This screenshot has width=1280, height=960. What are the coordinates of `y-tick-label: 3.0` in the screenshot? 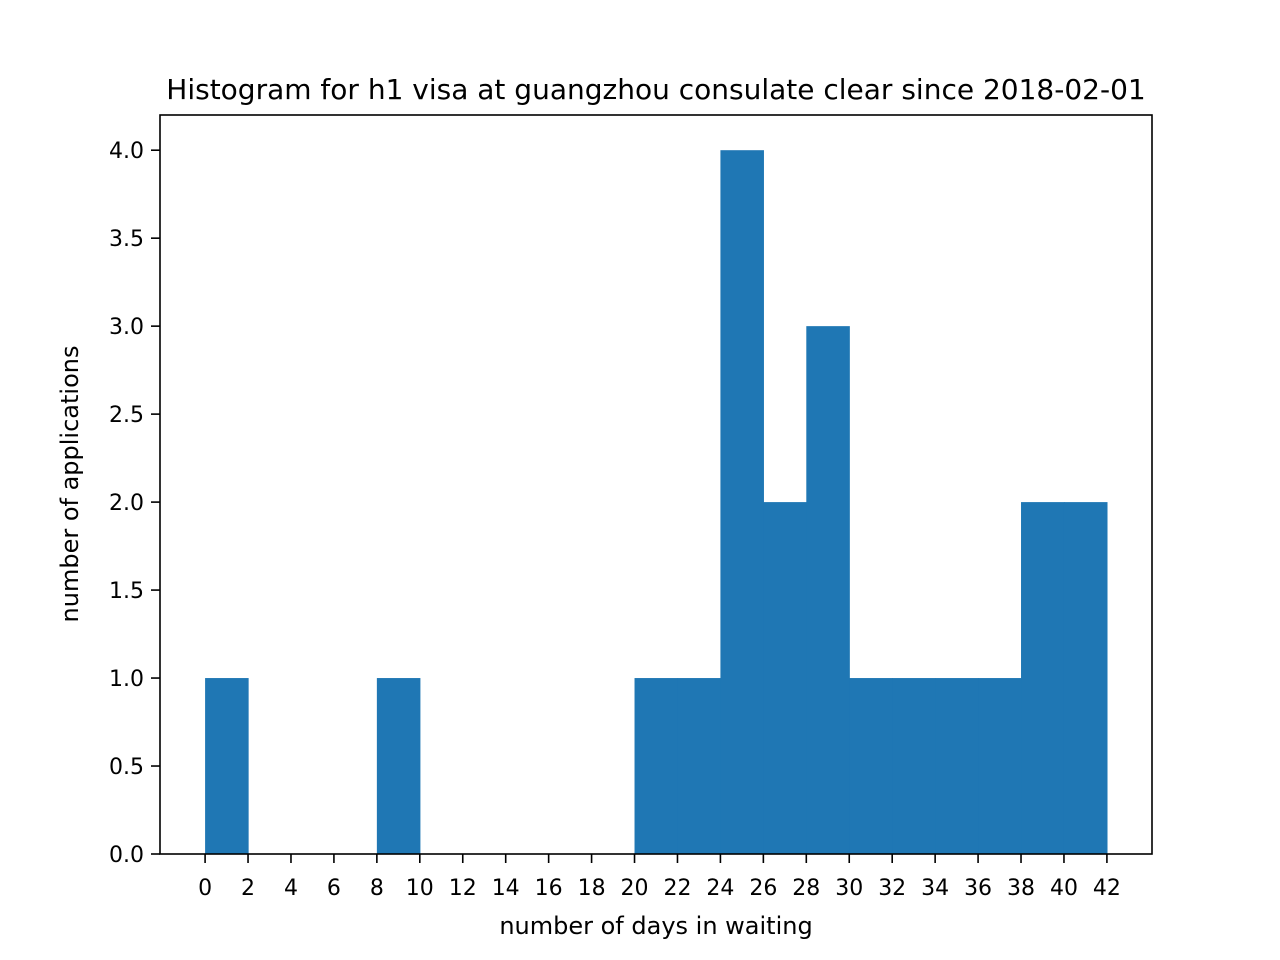 It's located at (126, 327).